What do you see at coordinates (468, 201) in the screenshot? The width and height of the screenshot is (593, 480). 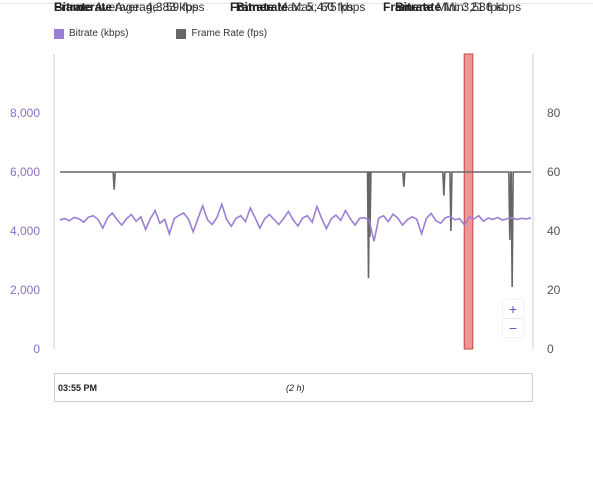 I see `highlight-band` at bounding box center [468, 201].